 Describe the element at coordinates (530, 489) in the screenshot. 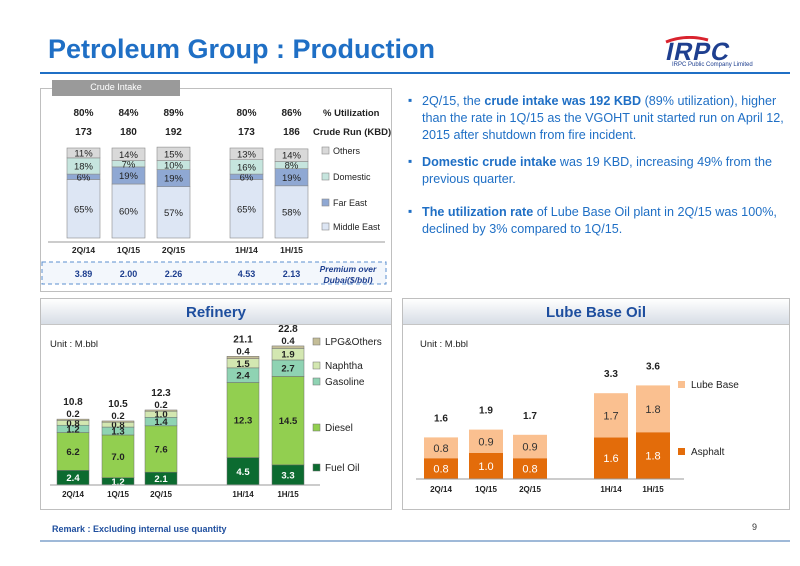

I see `lube-x-tick: 2Q/15` at that location.